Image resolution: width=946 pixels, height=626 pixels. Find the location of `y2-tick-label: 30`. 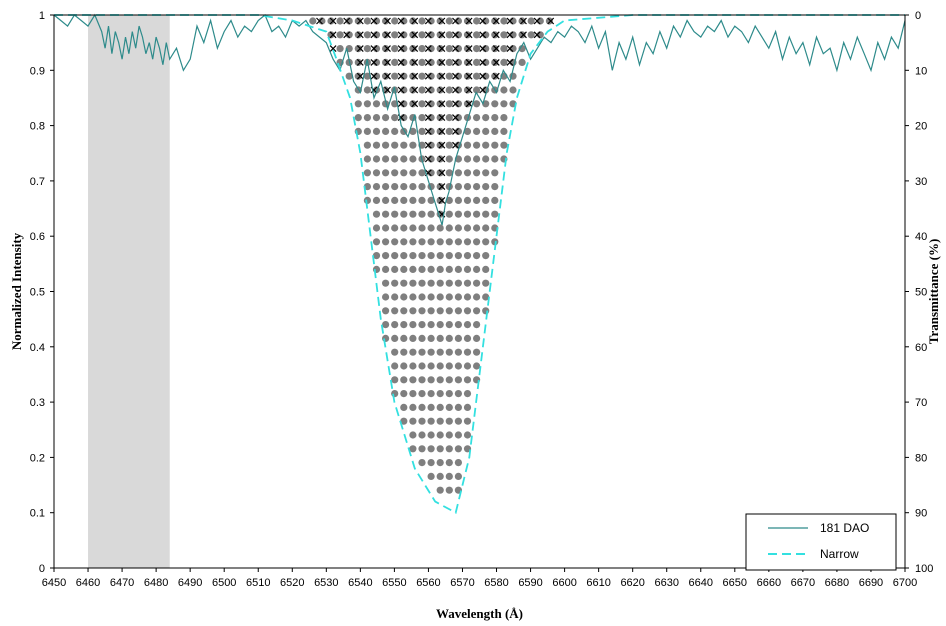

y2-tick-label: 30 is located at coordinates (921, 182).